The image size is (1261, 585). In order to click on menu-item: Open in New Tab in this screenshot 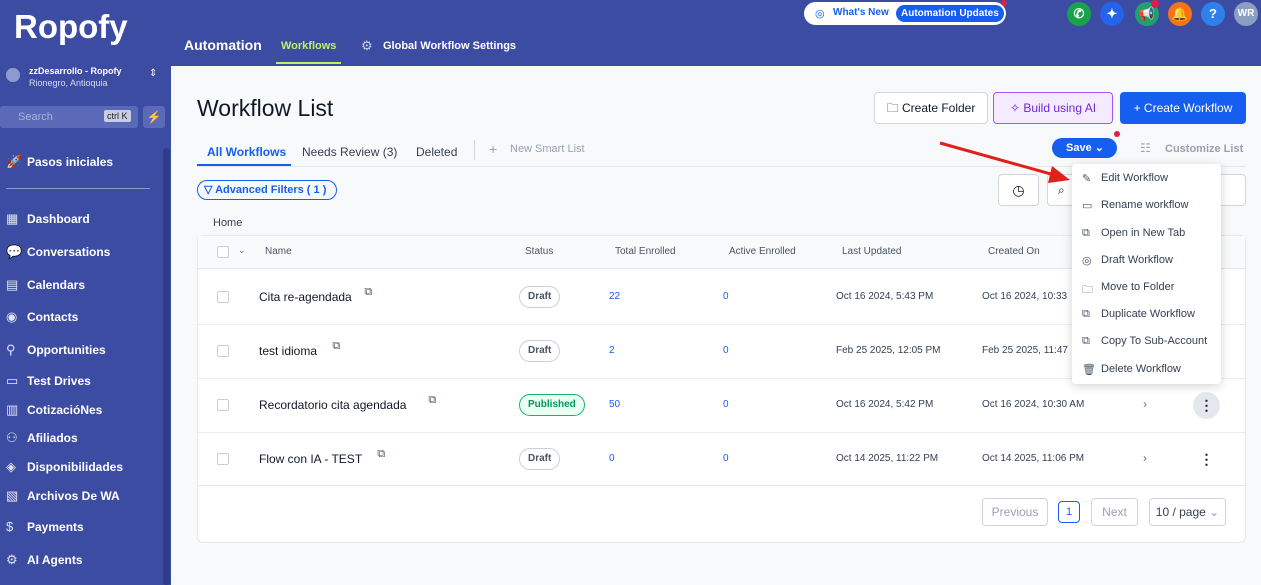, I will do `click(1143, 233)`.